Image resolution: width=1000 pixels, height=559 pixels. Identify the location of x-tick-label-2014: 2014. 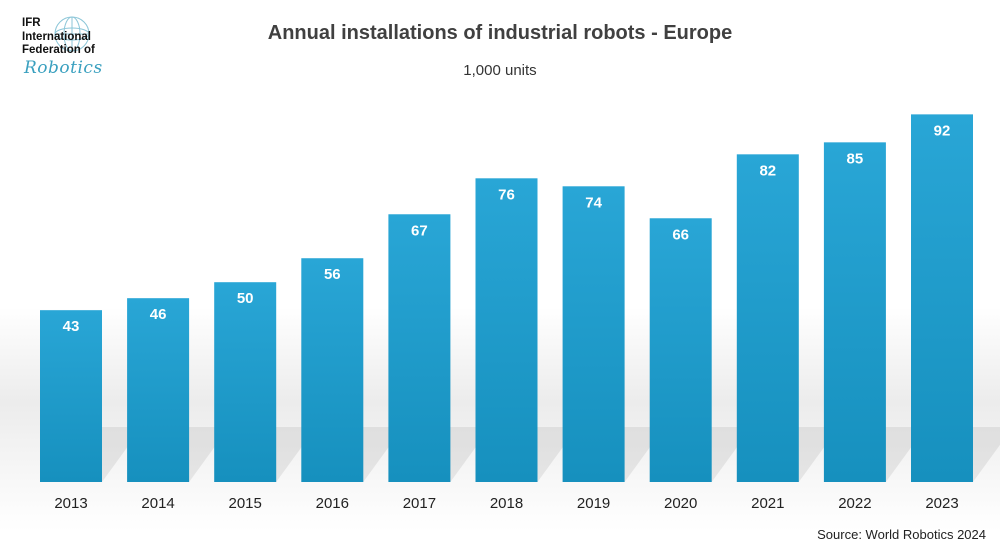
(157, 503).